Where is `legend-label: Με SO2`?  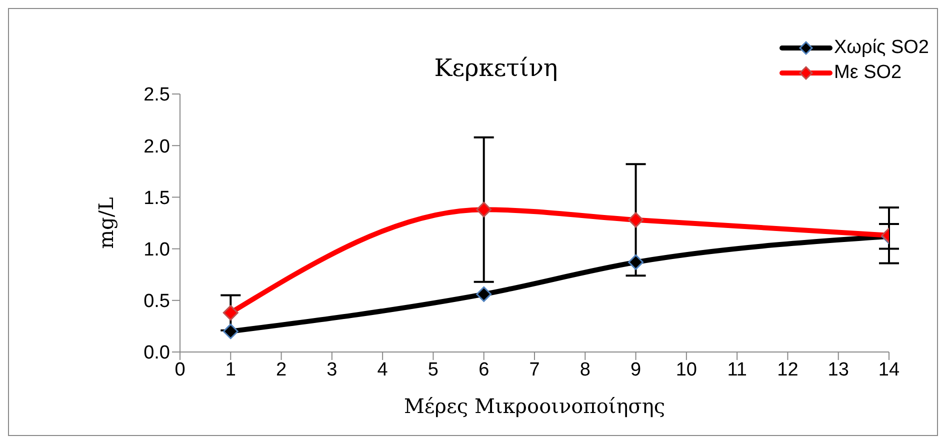 legend-label: Με SO2 is located at coordinates (868, 73).